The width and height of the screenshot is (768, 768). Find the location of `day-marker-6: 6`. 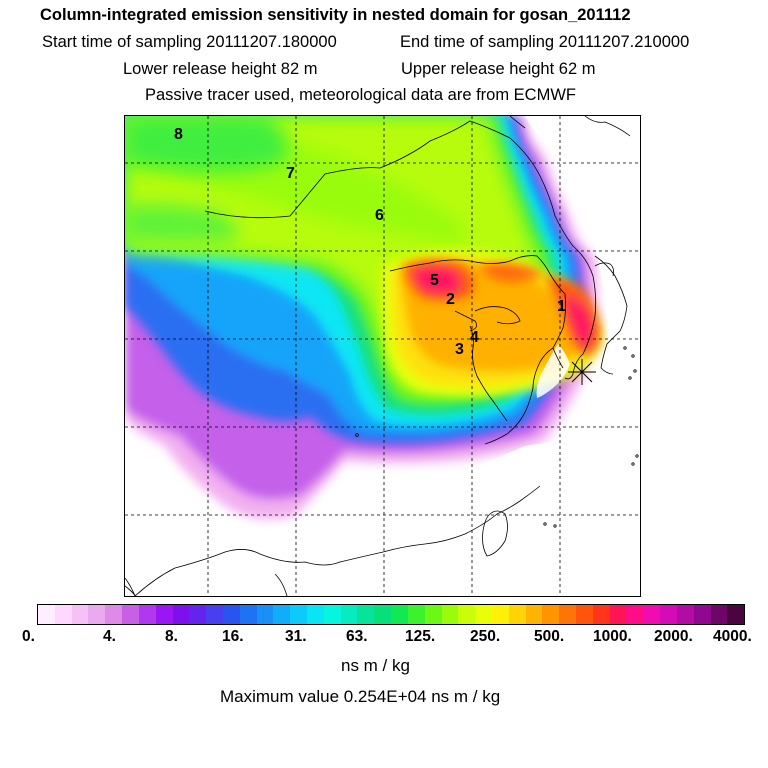

day-marker-6: 6 is located at coordinates (379, 215).